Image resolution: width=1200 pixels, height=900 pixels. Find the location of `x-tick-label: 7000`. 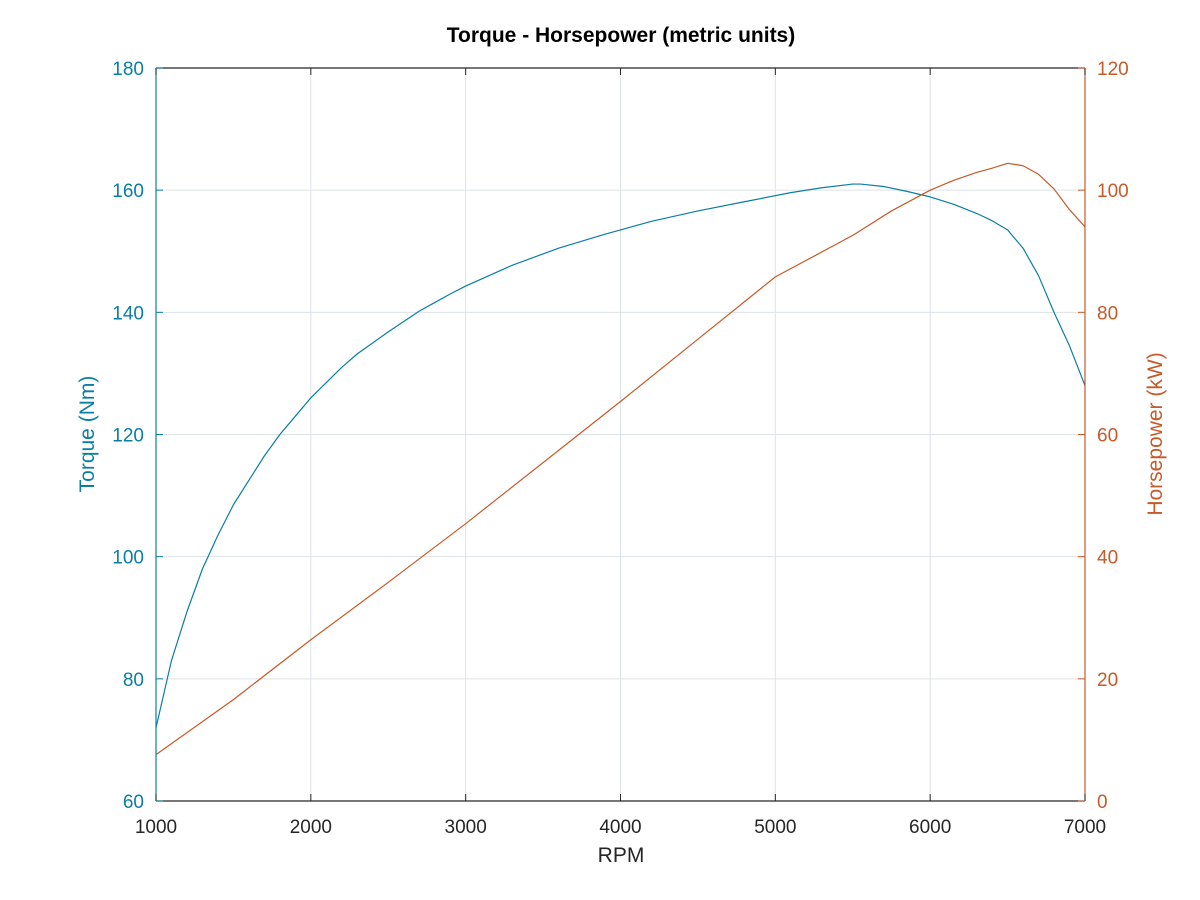

x-tick-label: 7000 is located at coordinates (1085, 827).